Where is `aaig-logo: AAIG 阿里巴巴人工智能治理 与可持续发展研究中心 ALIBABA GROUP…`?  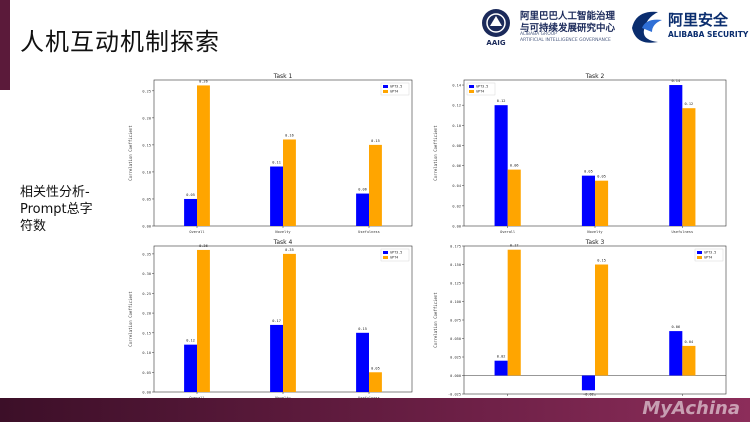 aaig-logo: AAIG 阿里巴巴人工智能治理 与可持续发展研究中心 ALIBABA GROUP… is located at coordinates (551, 27).